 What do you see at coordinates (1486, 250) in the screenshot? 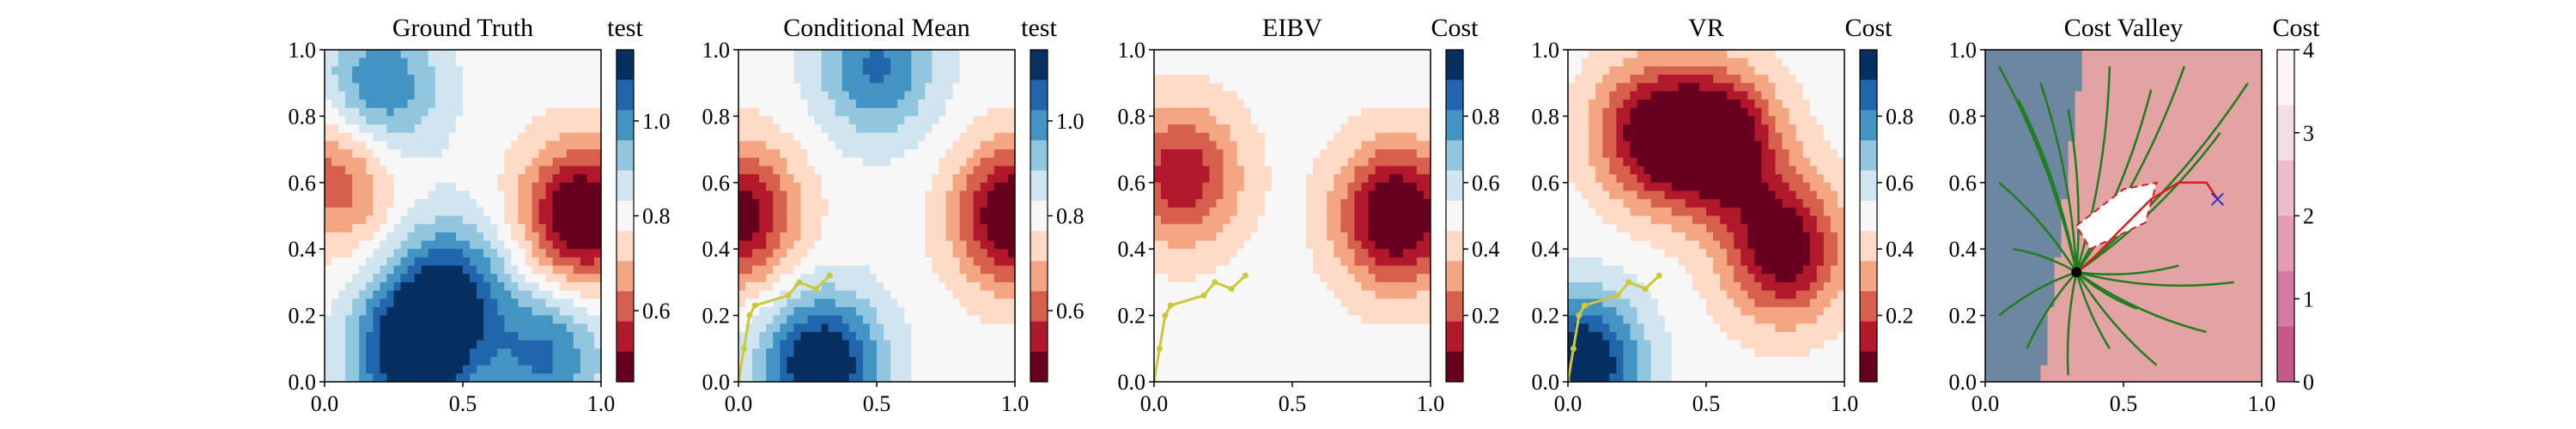
I see `colorbar-tick-label: 0.4` at bounding box center [1486, 250].